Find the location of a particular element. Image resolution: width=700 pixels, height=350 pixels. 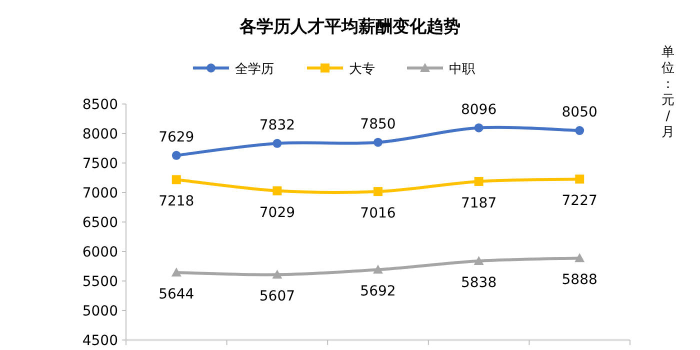

y-tick-label: 5500 is located at coordinates (100, 282).